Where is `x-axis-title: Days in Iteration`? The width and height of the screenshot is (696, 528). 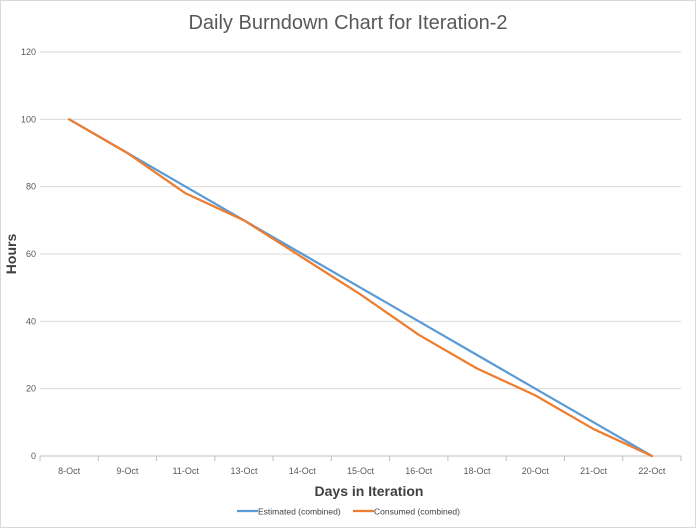 x-axis-title: Days in Iteration is located at coordinates (369, 491).